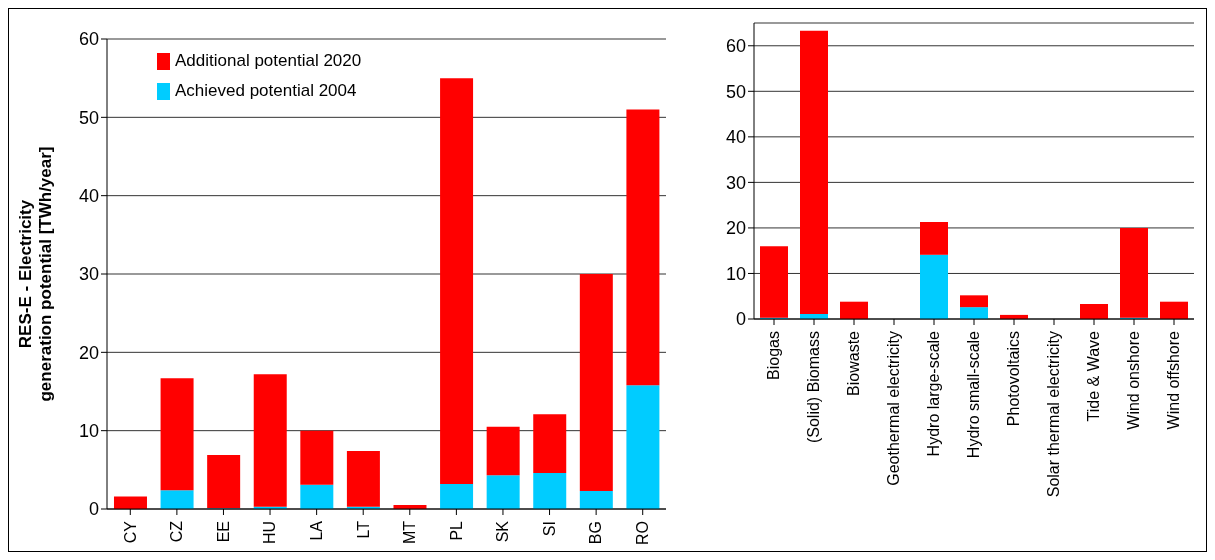  Describe the element at coordinates (1054, 414) in the screenshot. I see `x-tick-label: Solar thermal electricity` at that location.